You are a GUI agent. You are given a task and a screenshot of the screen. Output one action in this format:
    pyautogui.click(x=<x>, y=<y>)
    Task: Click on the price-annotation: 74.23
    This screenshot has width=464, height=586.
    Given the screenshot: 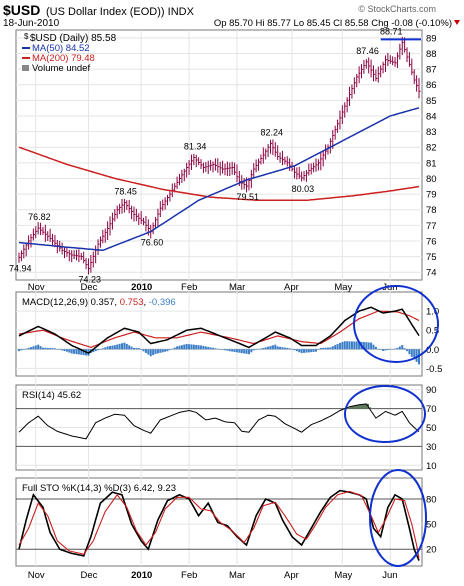 What is the action you would take?
    pyautogui.click(x=89, y=280)
    